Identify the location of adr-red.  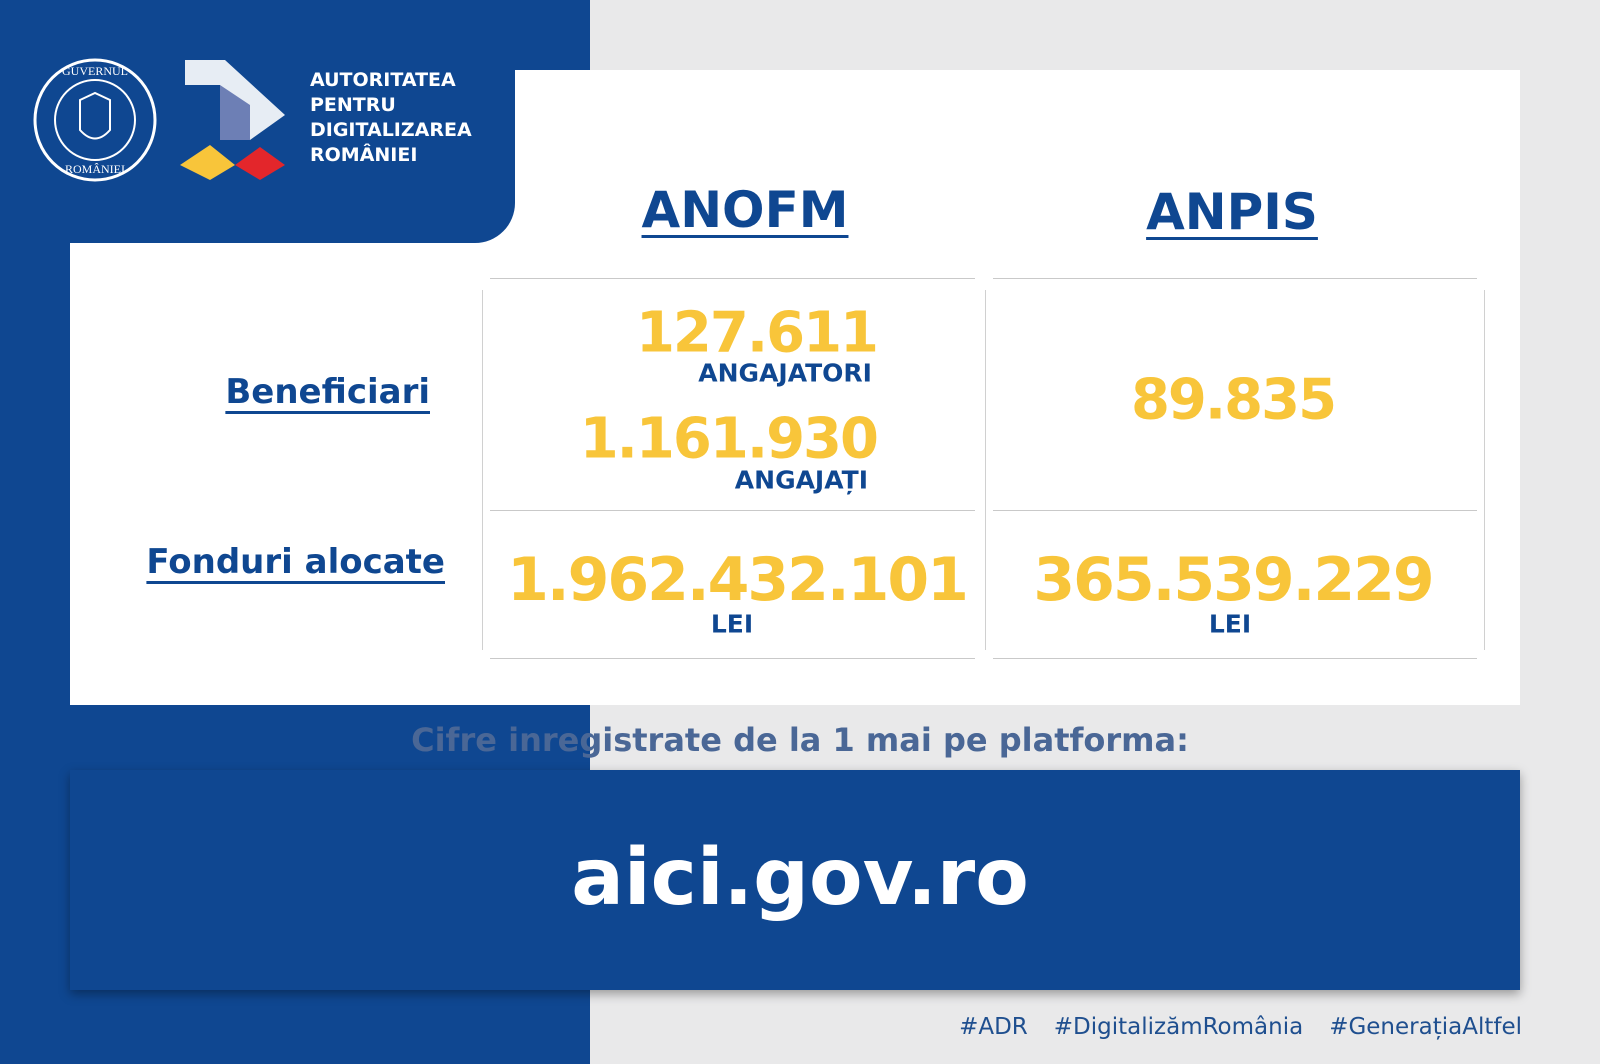
(260, 163).